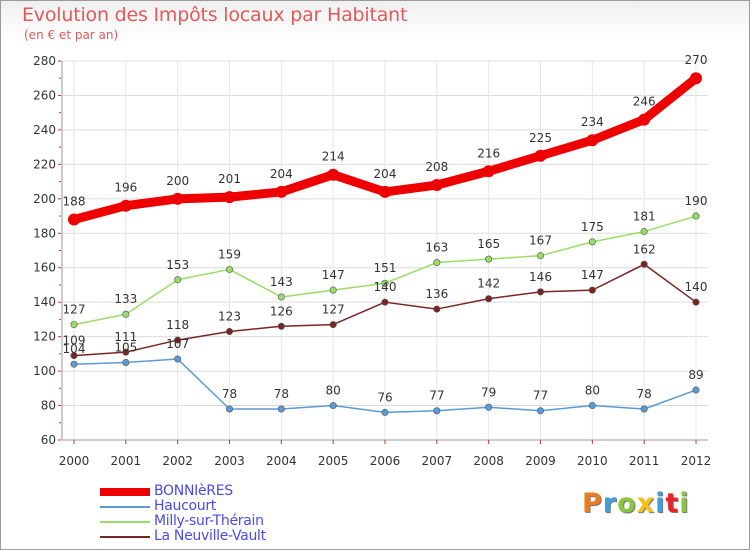 The image size is (750, 550). I want to click on data-label: 159, so click(229, 254).